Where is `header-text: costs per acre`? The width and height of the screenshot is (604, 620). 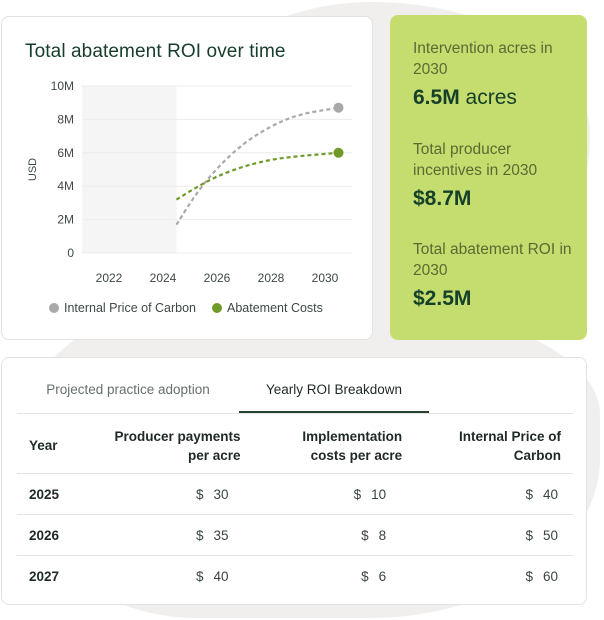 header-text: costs per acre is located at coordinates (356, 455).